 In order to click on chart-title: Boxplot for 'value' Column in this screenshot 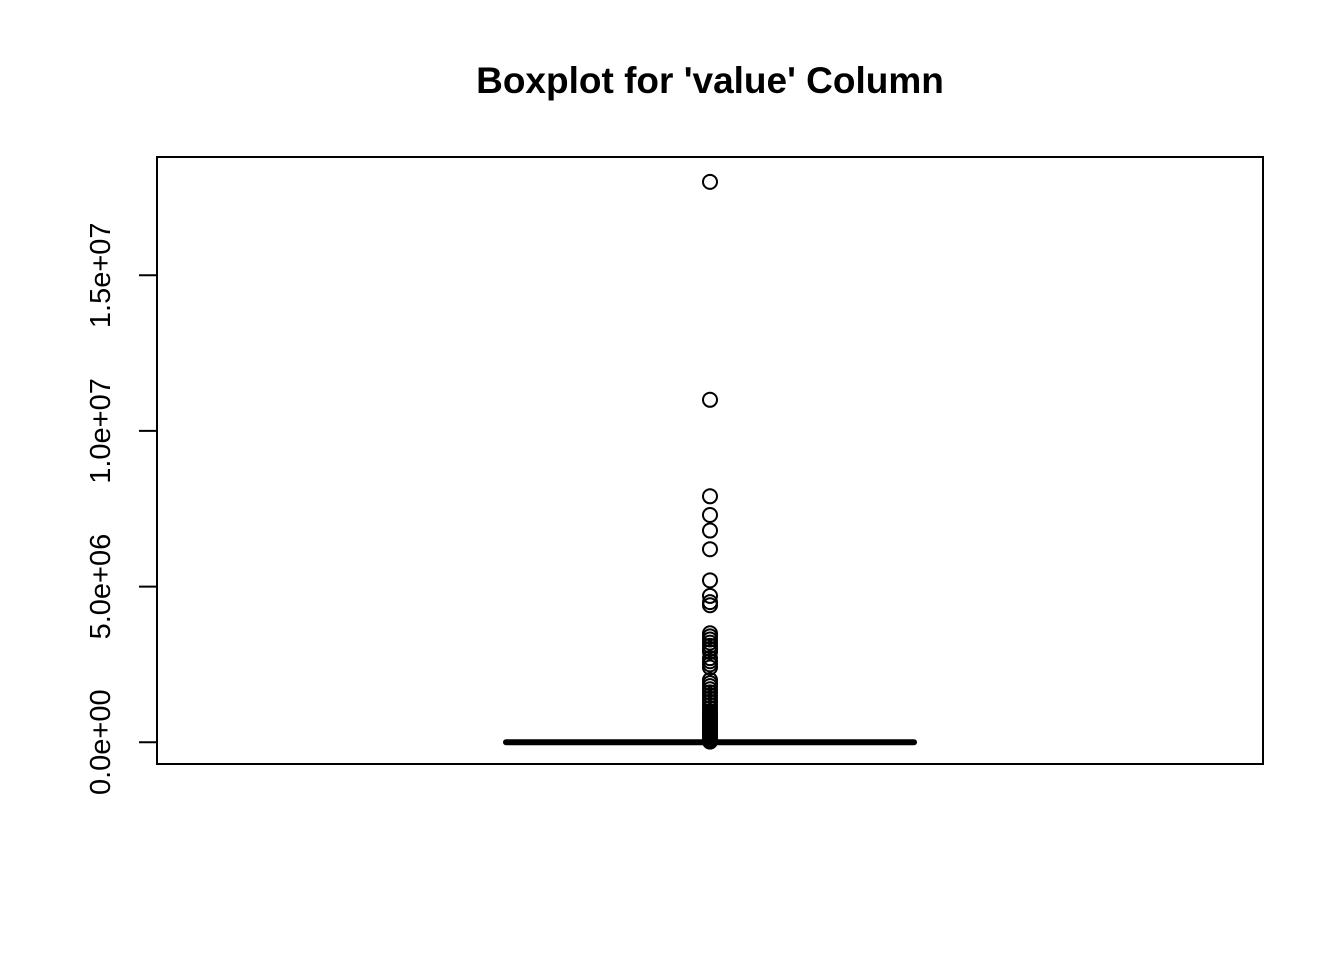, I will do `click(710, 80)`.